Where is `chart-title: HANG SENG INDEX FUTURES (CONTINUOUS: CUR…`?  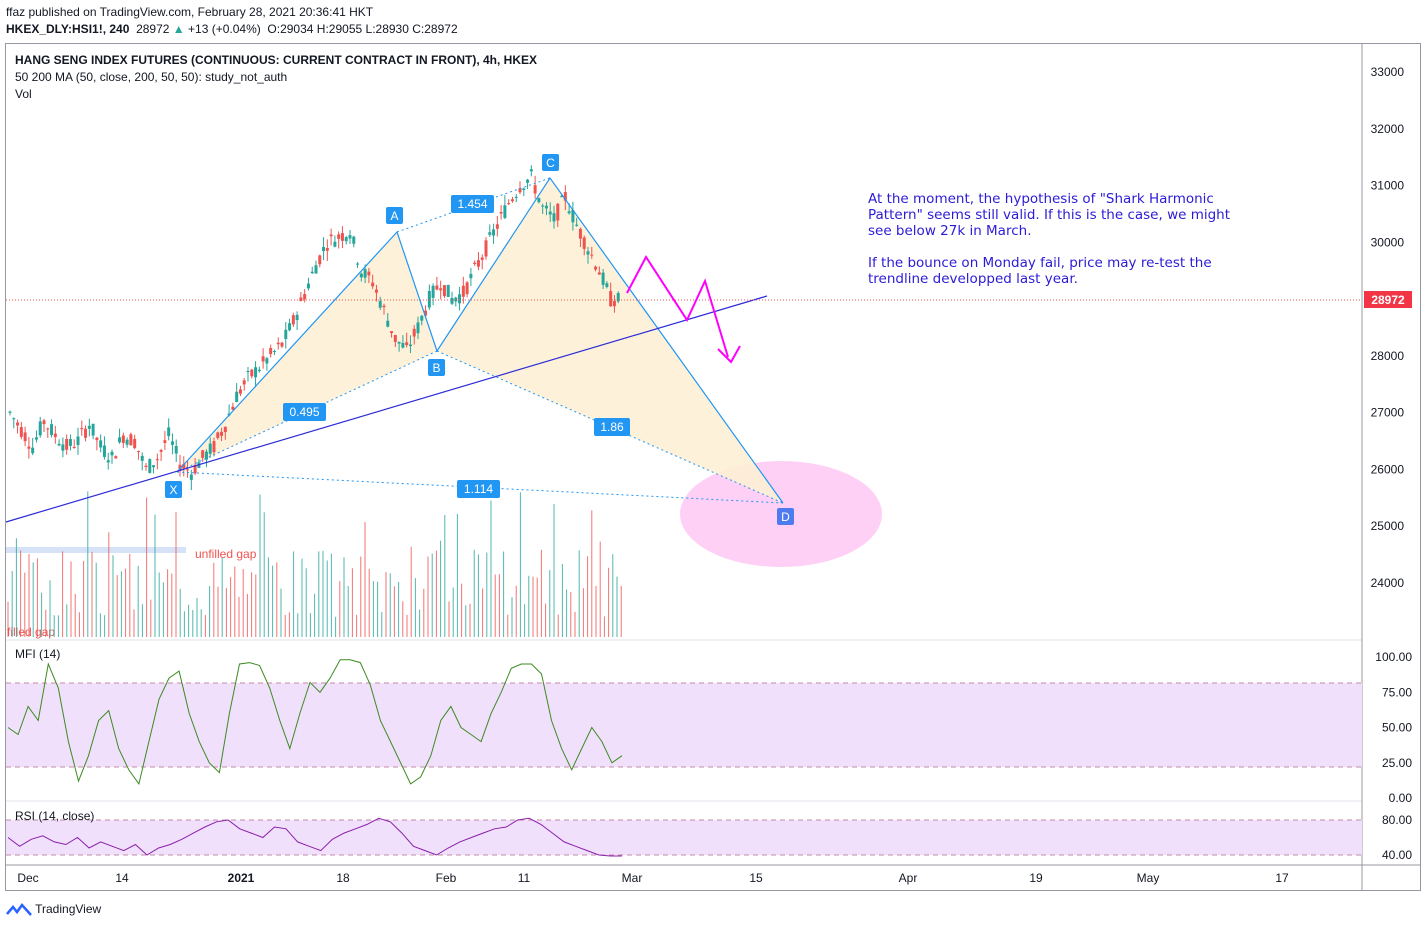
chart-title: HANG SENG INDEX FUTURES (CONTINUOUS: CUR… is located at coordinates (276, 60).